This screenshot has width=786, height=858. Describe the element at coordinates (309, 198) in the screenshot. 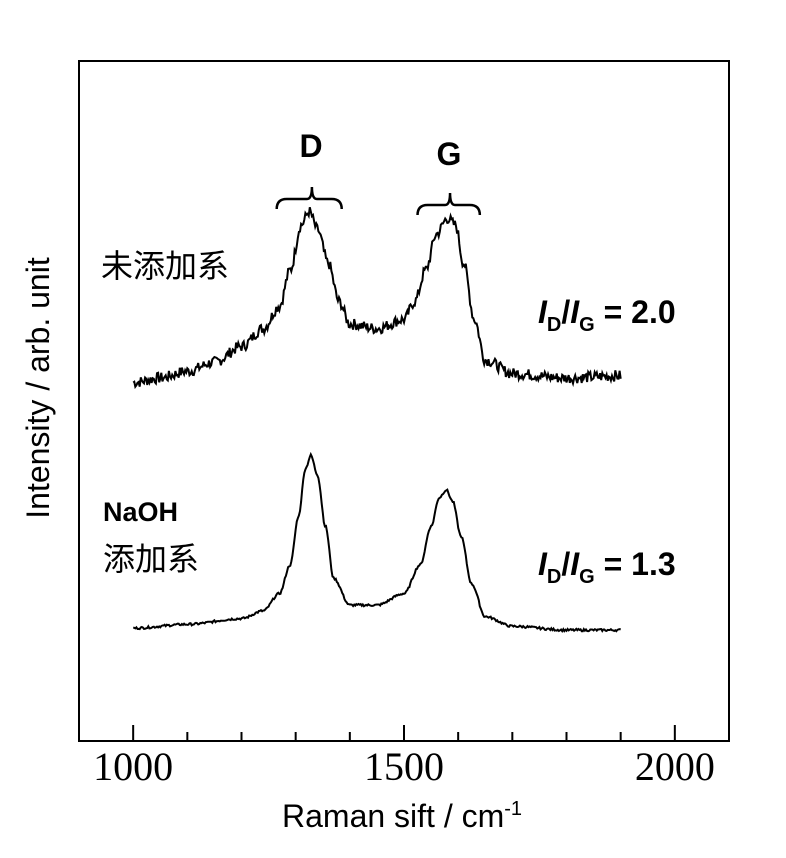

I see `peak-bracket-d` at that location.